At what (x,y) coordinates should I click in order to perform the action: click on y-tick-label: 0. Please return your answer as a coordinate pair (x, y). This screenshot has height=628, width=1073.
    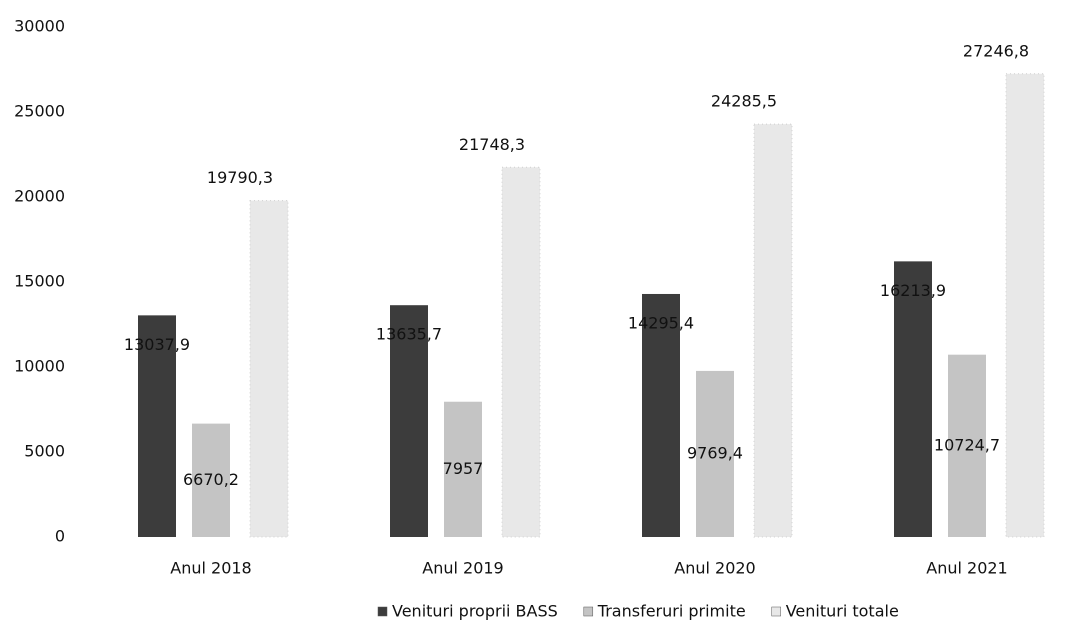
    Looking at the image, I should click on (60, 536).